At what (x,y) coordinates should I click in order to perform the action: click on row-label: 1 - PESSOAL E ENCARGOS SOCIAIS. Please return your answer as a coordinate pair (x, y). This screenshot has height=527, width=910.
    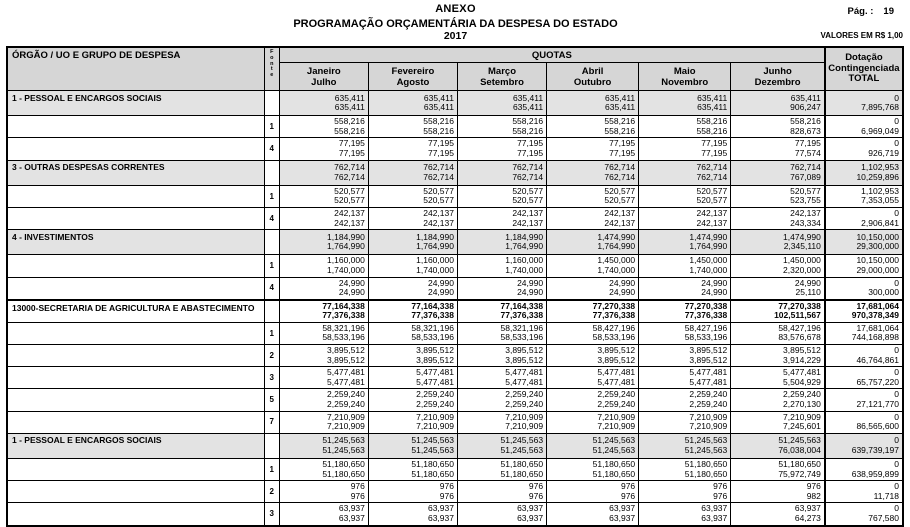
    Looking at the image, I should click on (135, 103).